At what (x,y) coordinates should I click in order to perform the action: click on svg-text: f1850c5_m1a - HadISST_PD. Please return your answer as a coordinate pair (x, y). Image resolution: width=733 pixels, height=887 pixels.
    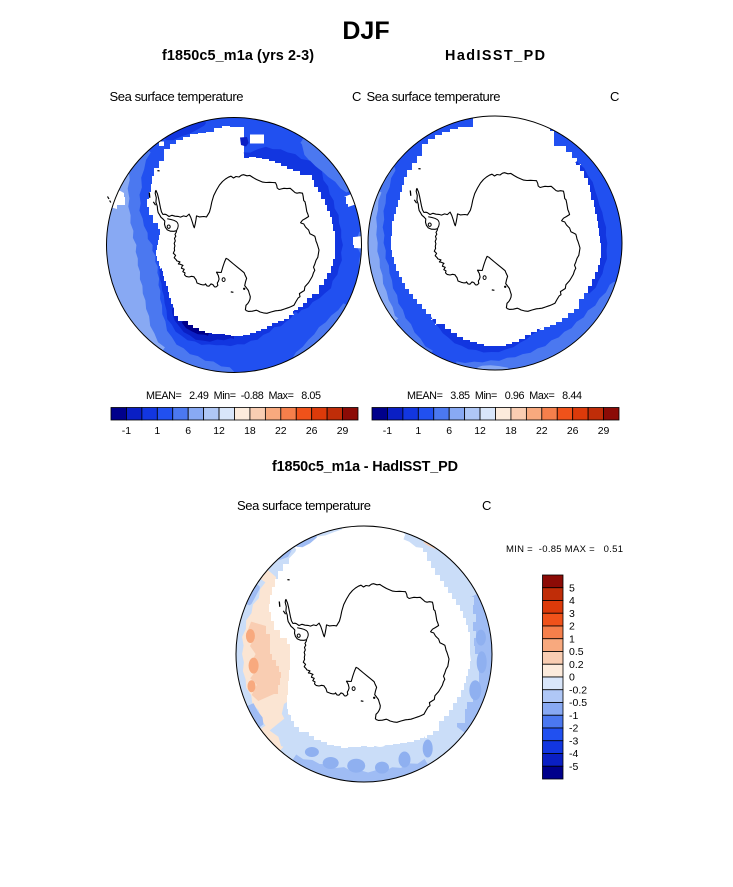
    Looking at the image, I should click on (365, 467).